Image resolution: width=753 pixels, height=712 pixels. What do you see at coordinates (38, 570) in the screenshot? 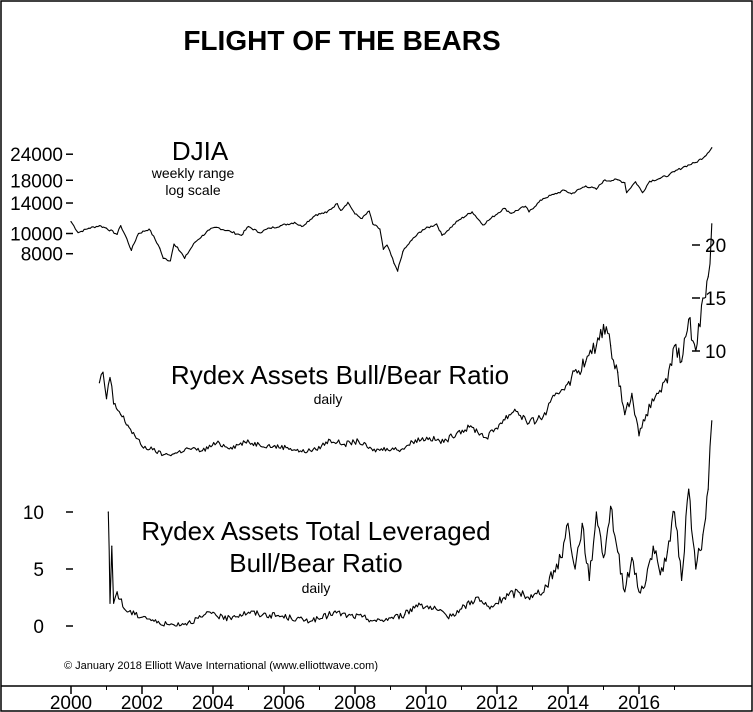
I see `leveraged-y-tick-label-5: 5` at bounding box center [38, 570].